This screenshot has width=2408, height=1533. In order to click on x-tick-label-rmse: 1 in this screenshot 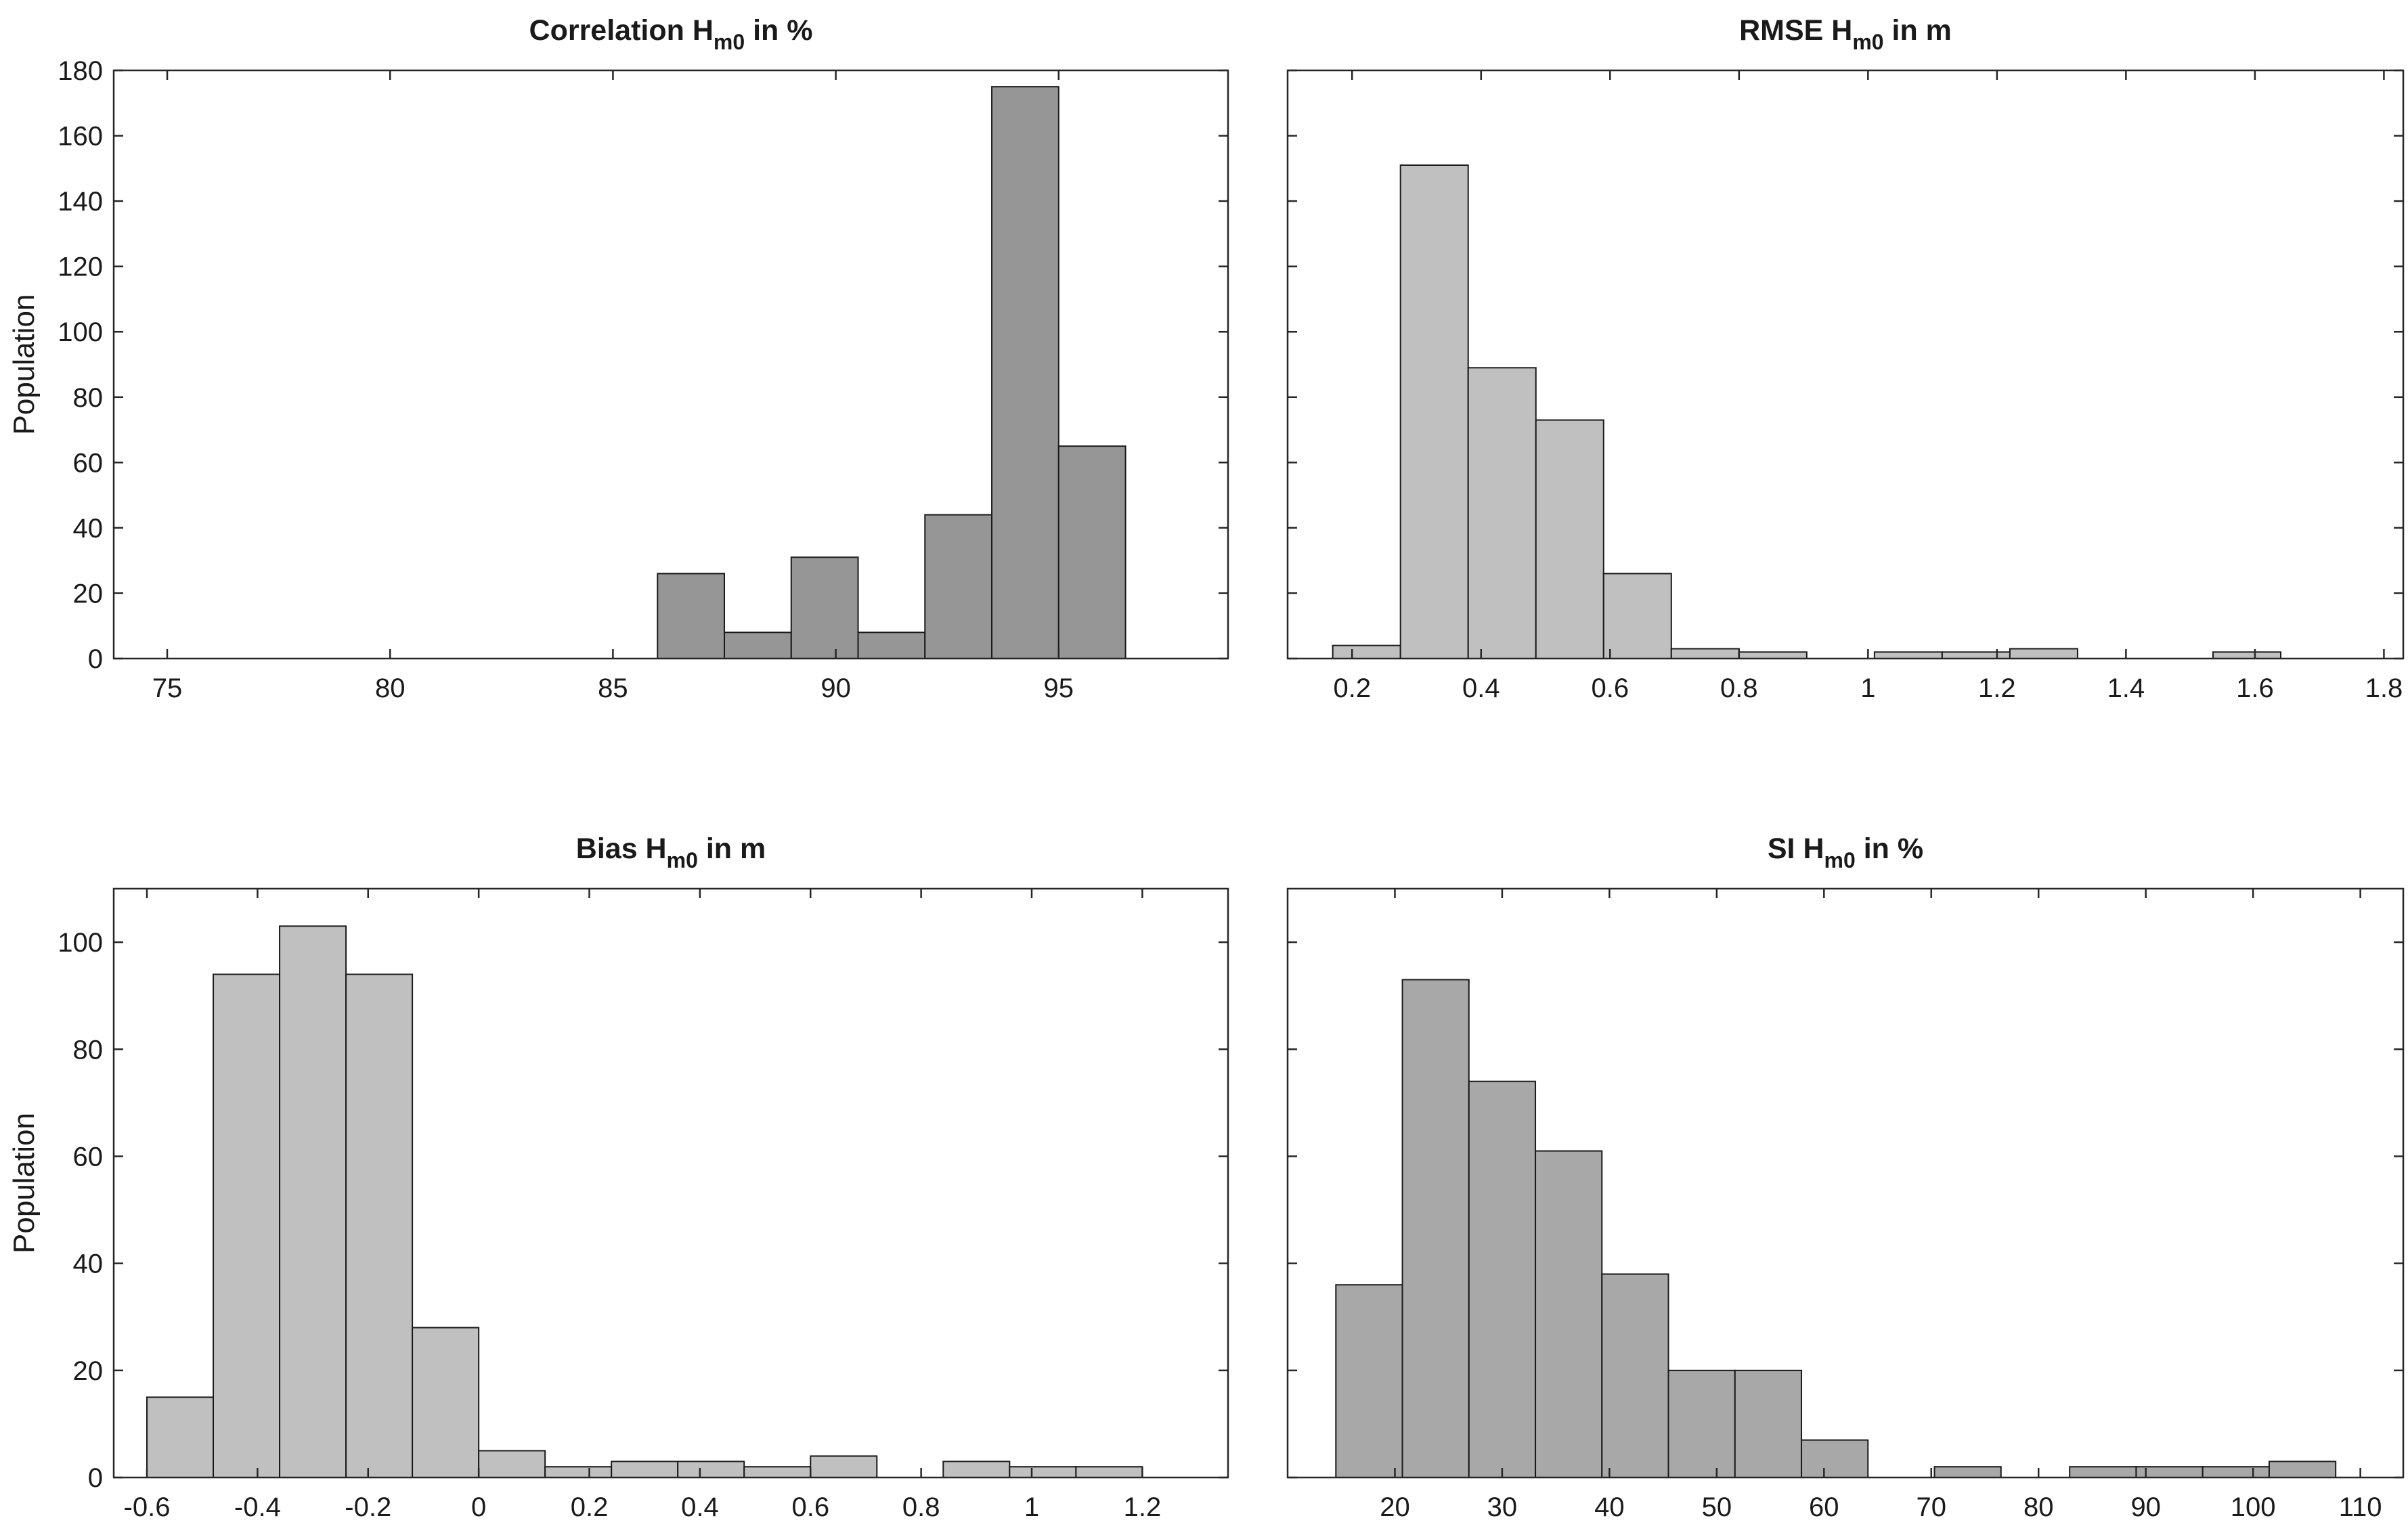, I will do `click(1868, 688)`.